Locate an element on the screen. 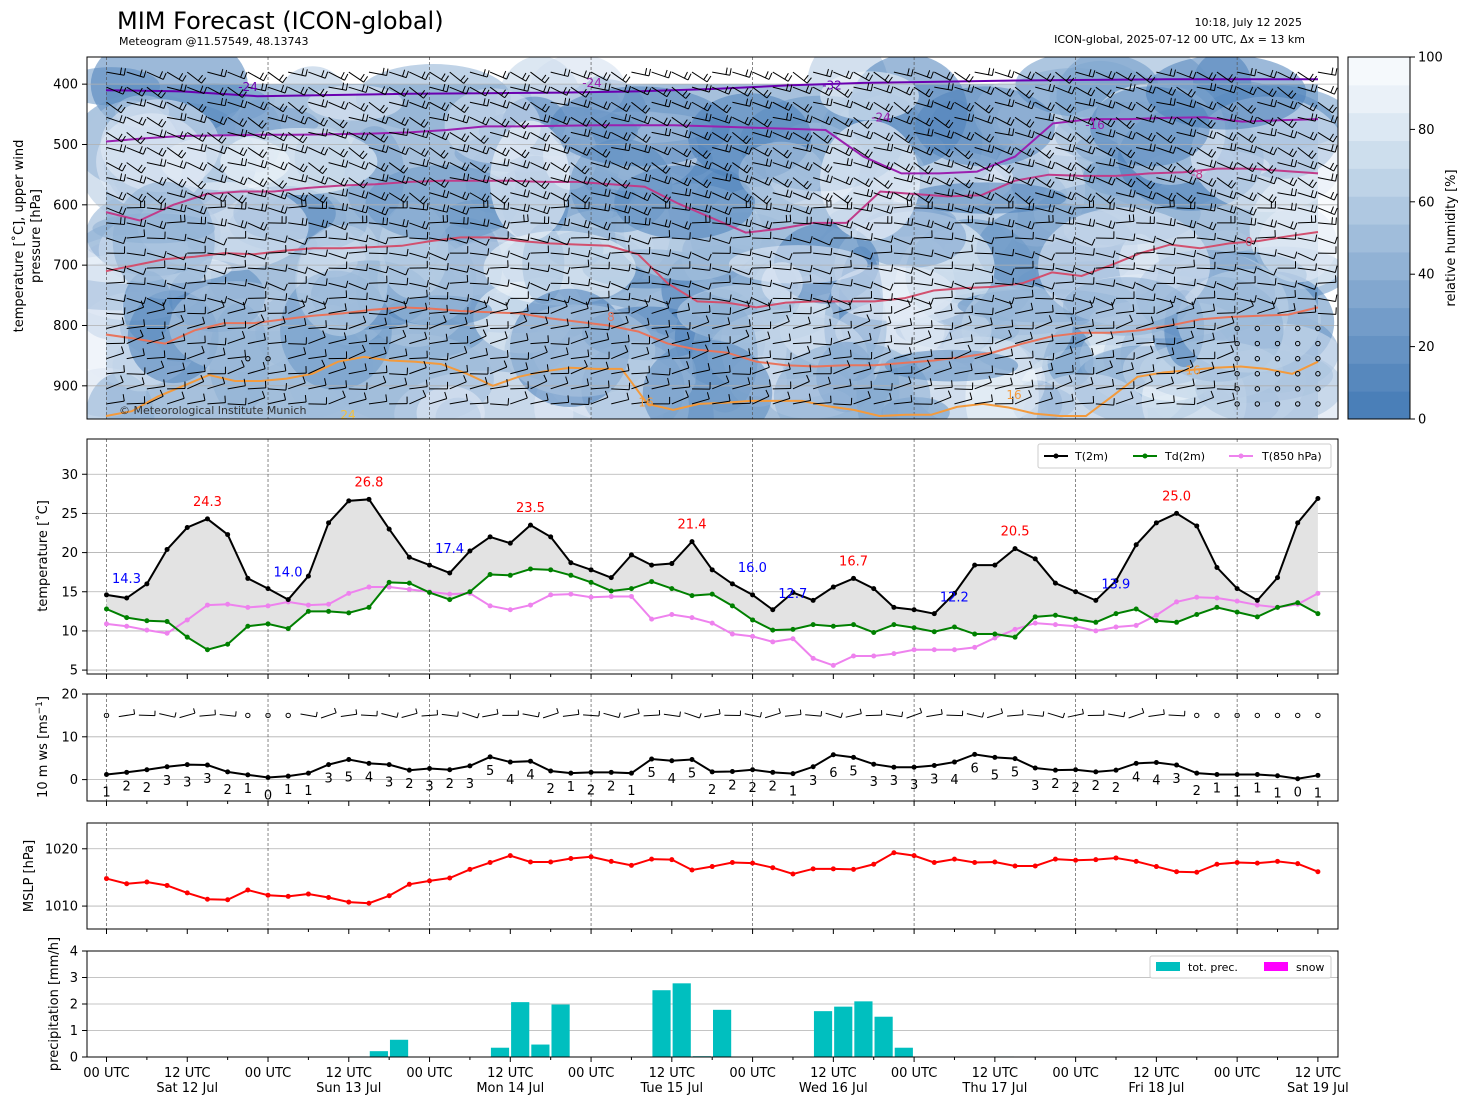 This screenshot has height=1105, width=1469. isotherm-label: 16 is located at coordinates (645, 403).